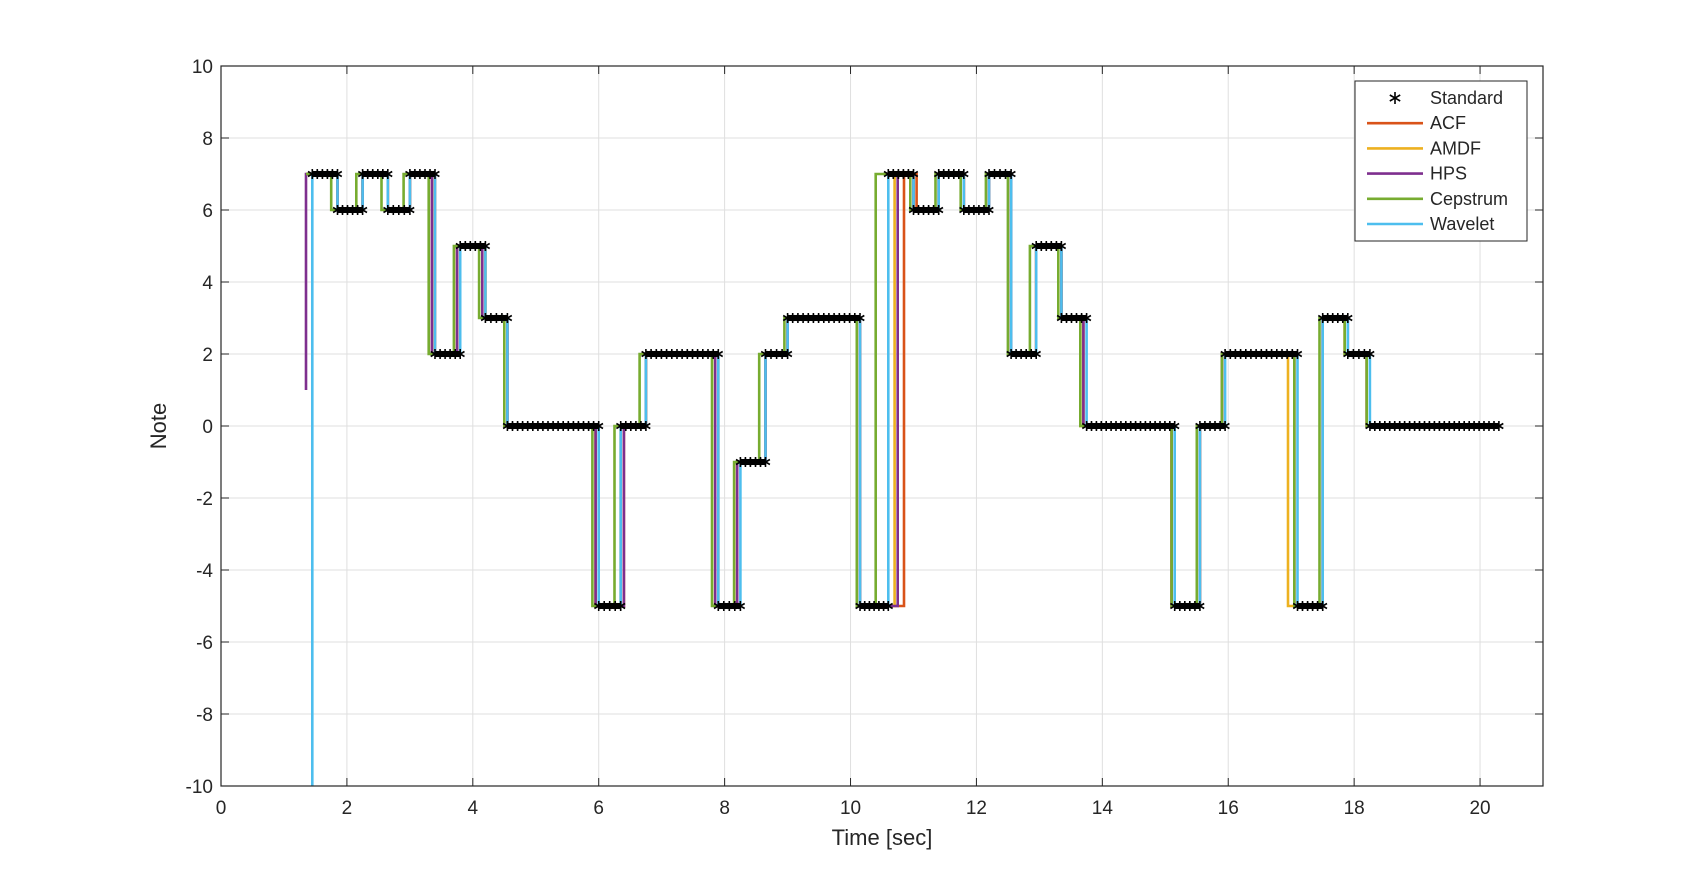 Image resolution: width=1682 pixels, height=870 pixels. I want to click on x-tick-label: 2, so click(347, 808).